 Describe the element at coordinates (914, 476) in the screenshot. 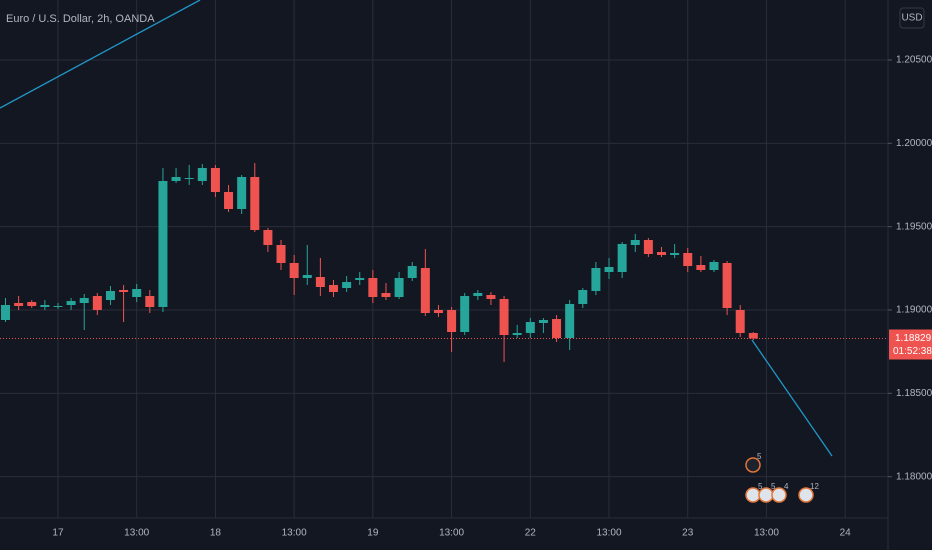

I see `y-tick-label: 1.18000` at that location.